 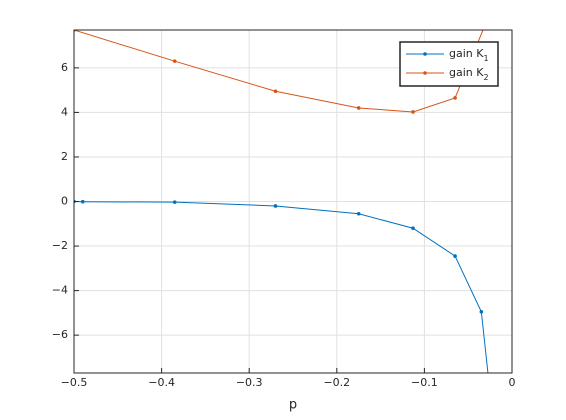 I want to click on y-tick-label: 2, so click(x=64, y=156).